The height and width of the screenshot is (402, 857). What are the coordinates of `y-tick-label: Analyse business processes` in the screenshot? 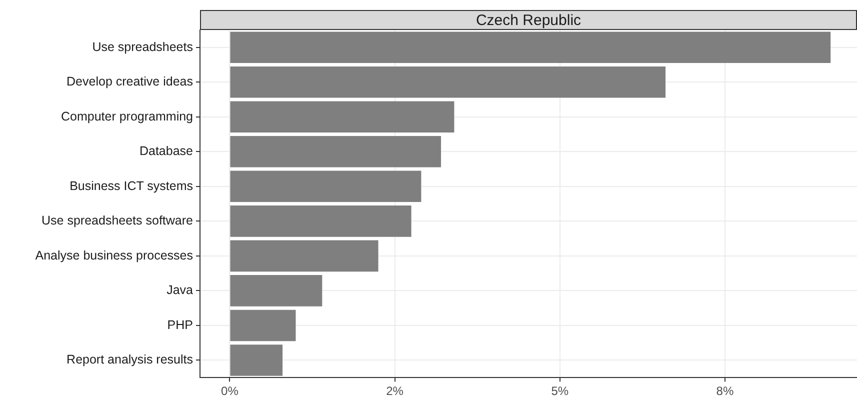 It's located at (114, 255).